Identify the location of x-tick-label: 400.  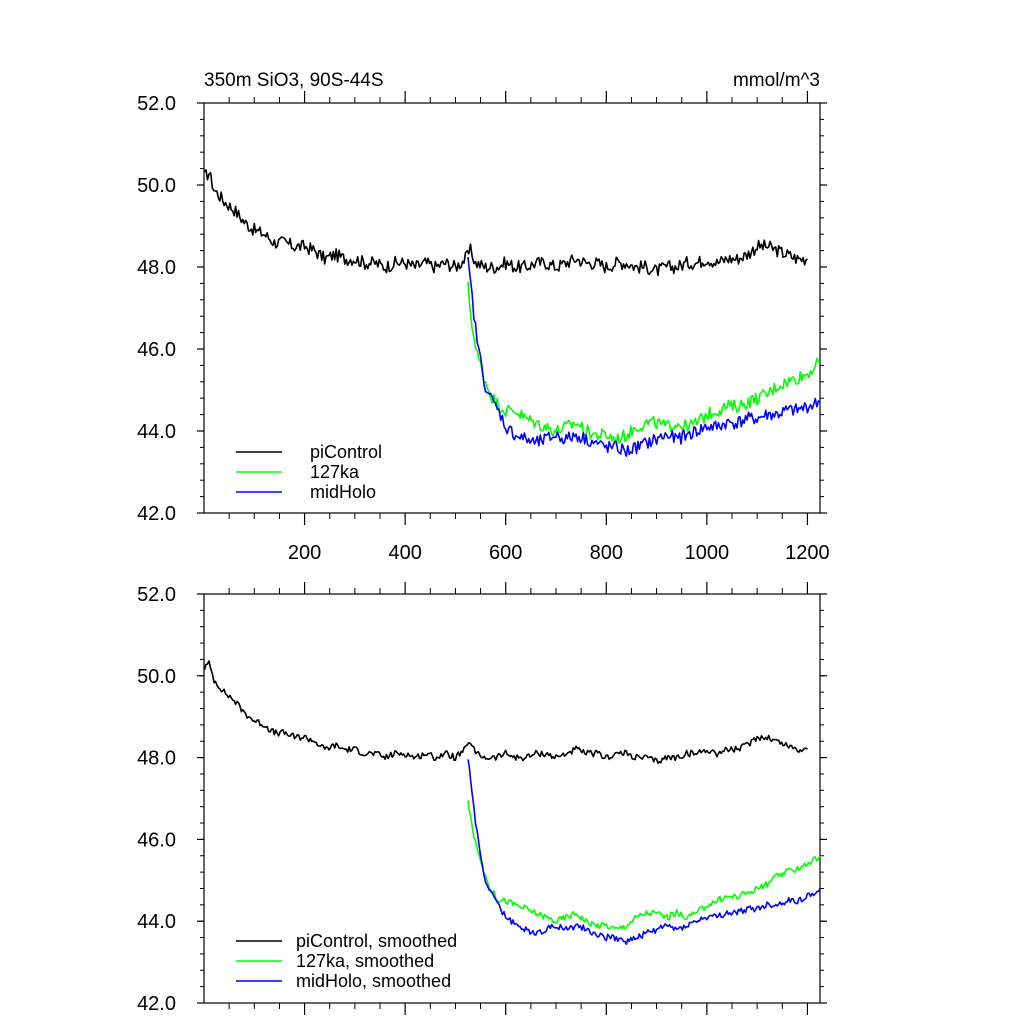
(404, 553).